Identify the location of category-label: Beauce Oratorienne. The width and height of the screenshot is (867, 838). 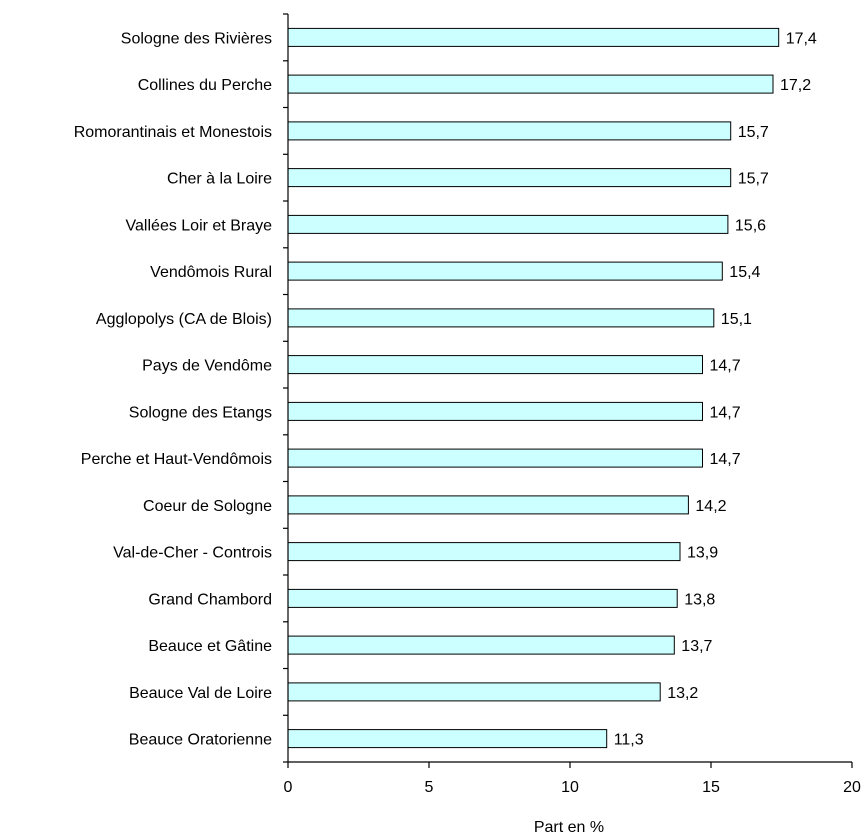
(200, 740).